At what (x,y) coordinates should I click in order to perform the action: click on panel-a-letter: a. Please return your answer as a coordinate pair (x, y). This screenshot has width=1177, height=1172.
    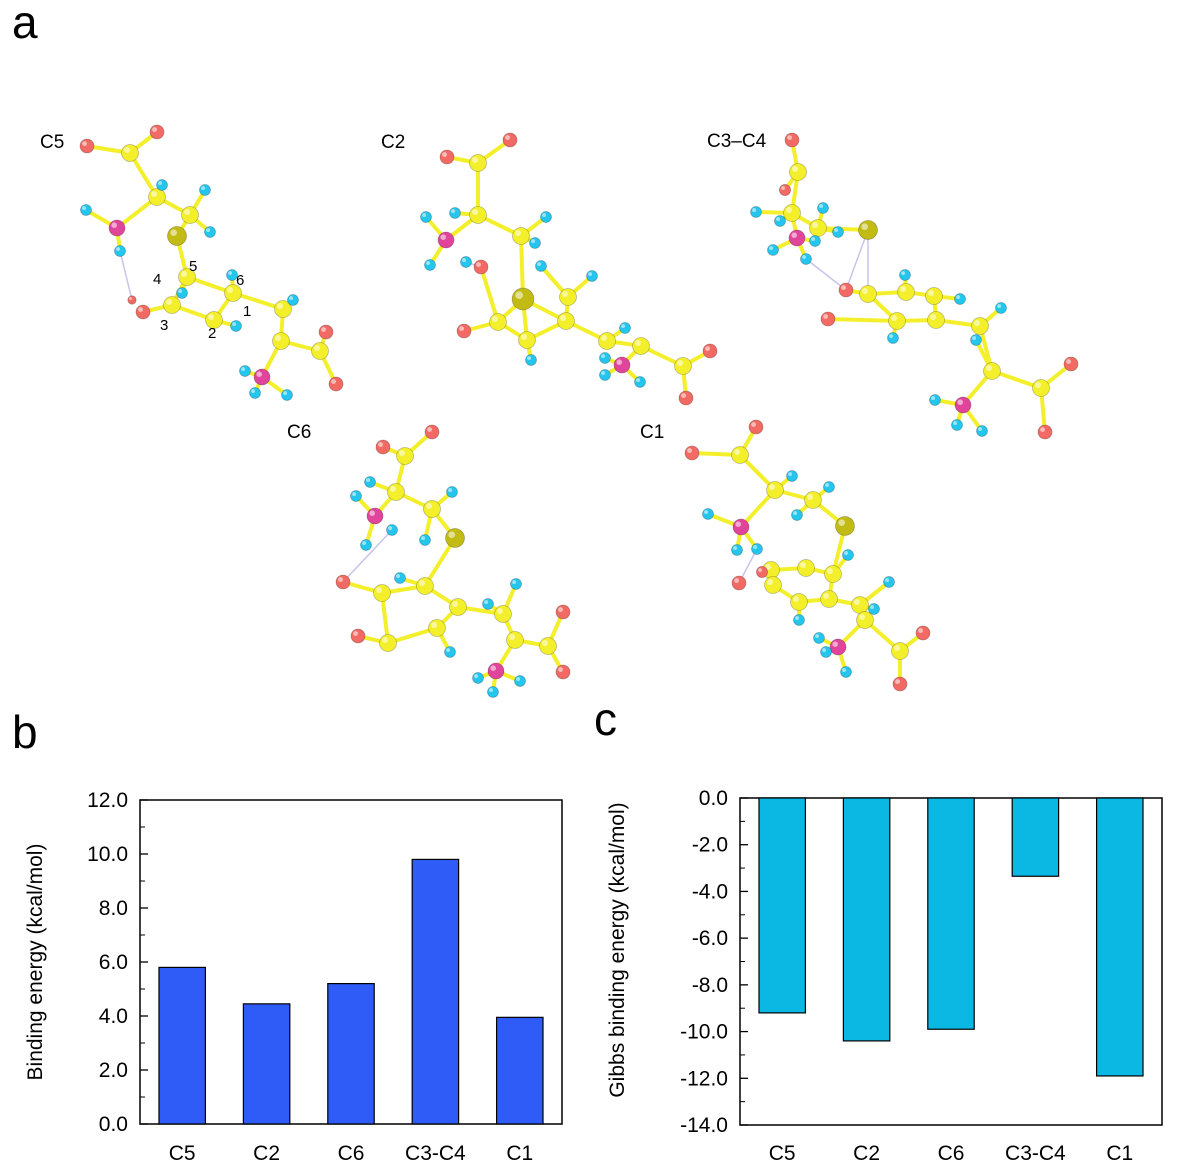
    Looking at the image, I should click on (25, 24).